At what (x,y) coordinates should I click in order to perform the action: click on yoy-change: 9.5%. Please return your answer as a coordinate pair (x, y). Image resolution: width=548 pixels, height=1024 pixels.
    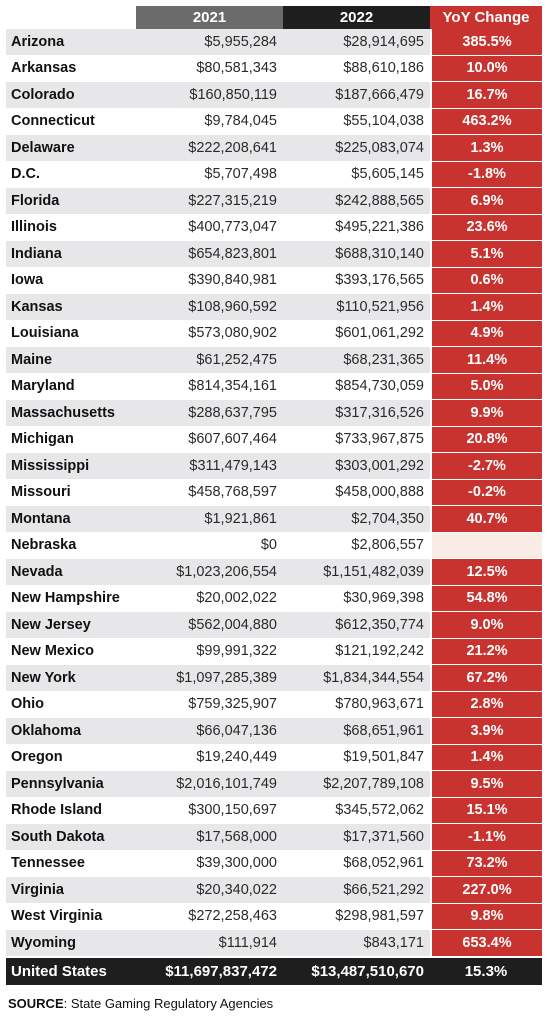
    Looking at the image, I should click on (486, 784).